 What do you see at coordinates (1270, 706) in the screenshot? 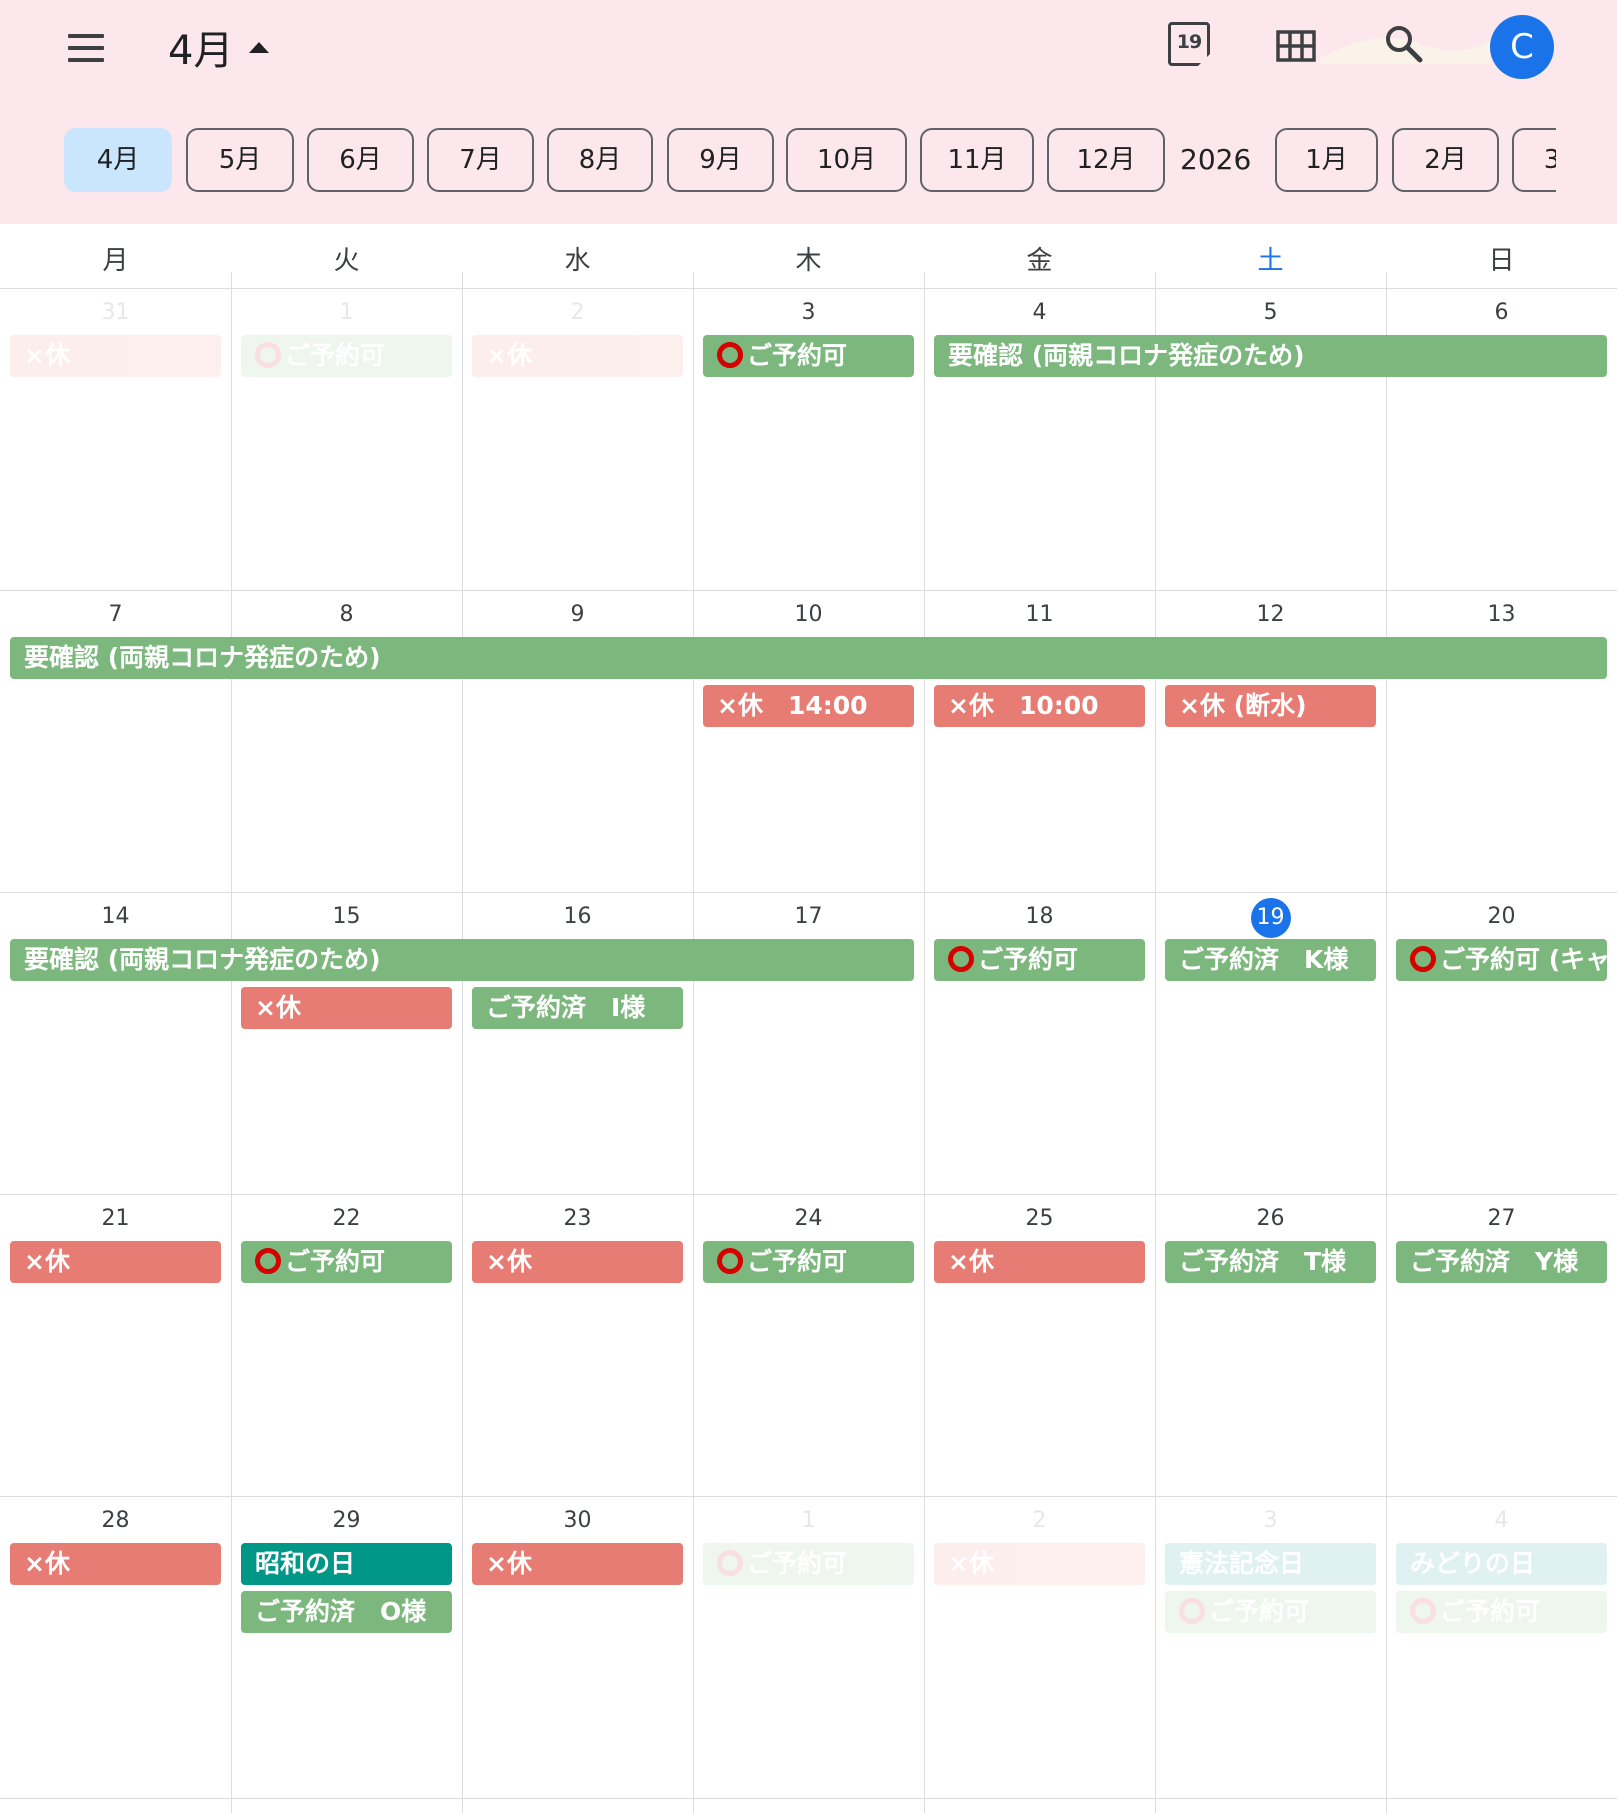
I see `event-chip: ×休 (断水)` at bounding box center [1270, 706].